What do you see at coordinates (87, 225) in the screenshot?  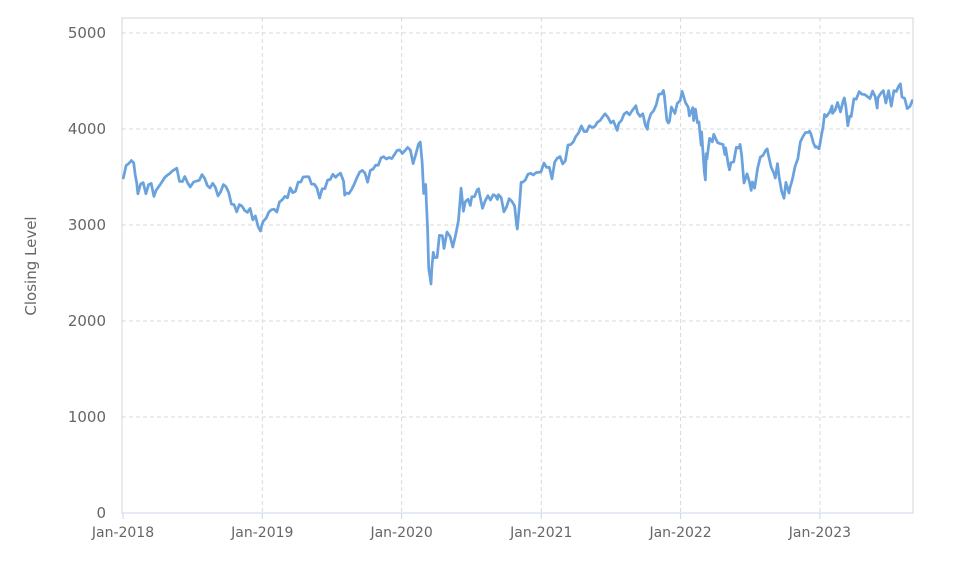 I see `y-tick-label: 3000` at bounding box center [87, 225].